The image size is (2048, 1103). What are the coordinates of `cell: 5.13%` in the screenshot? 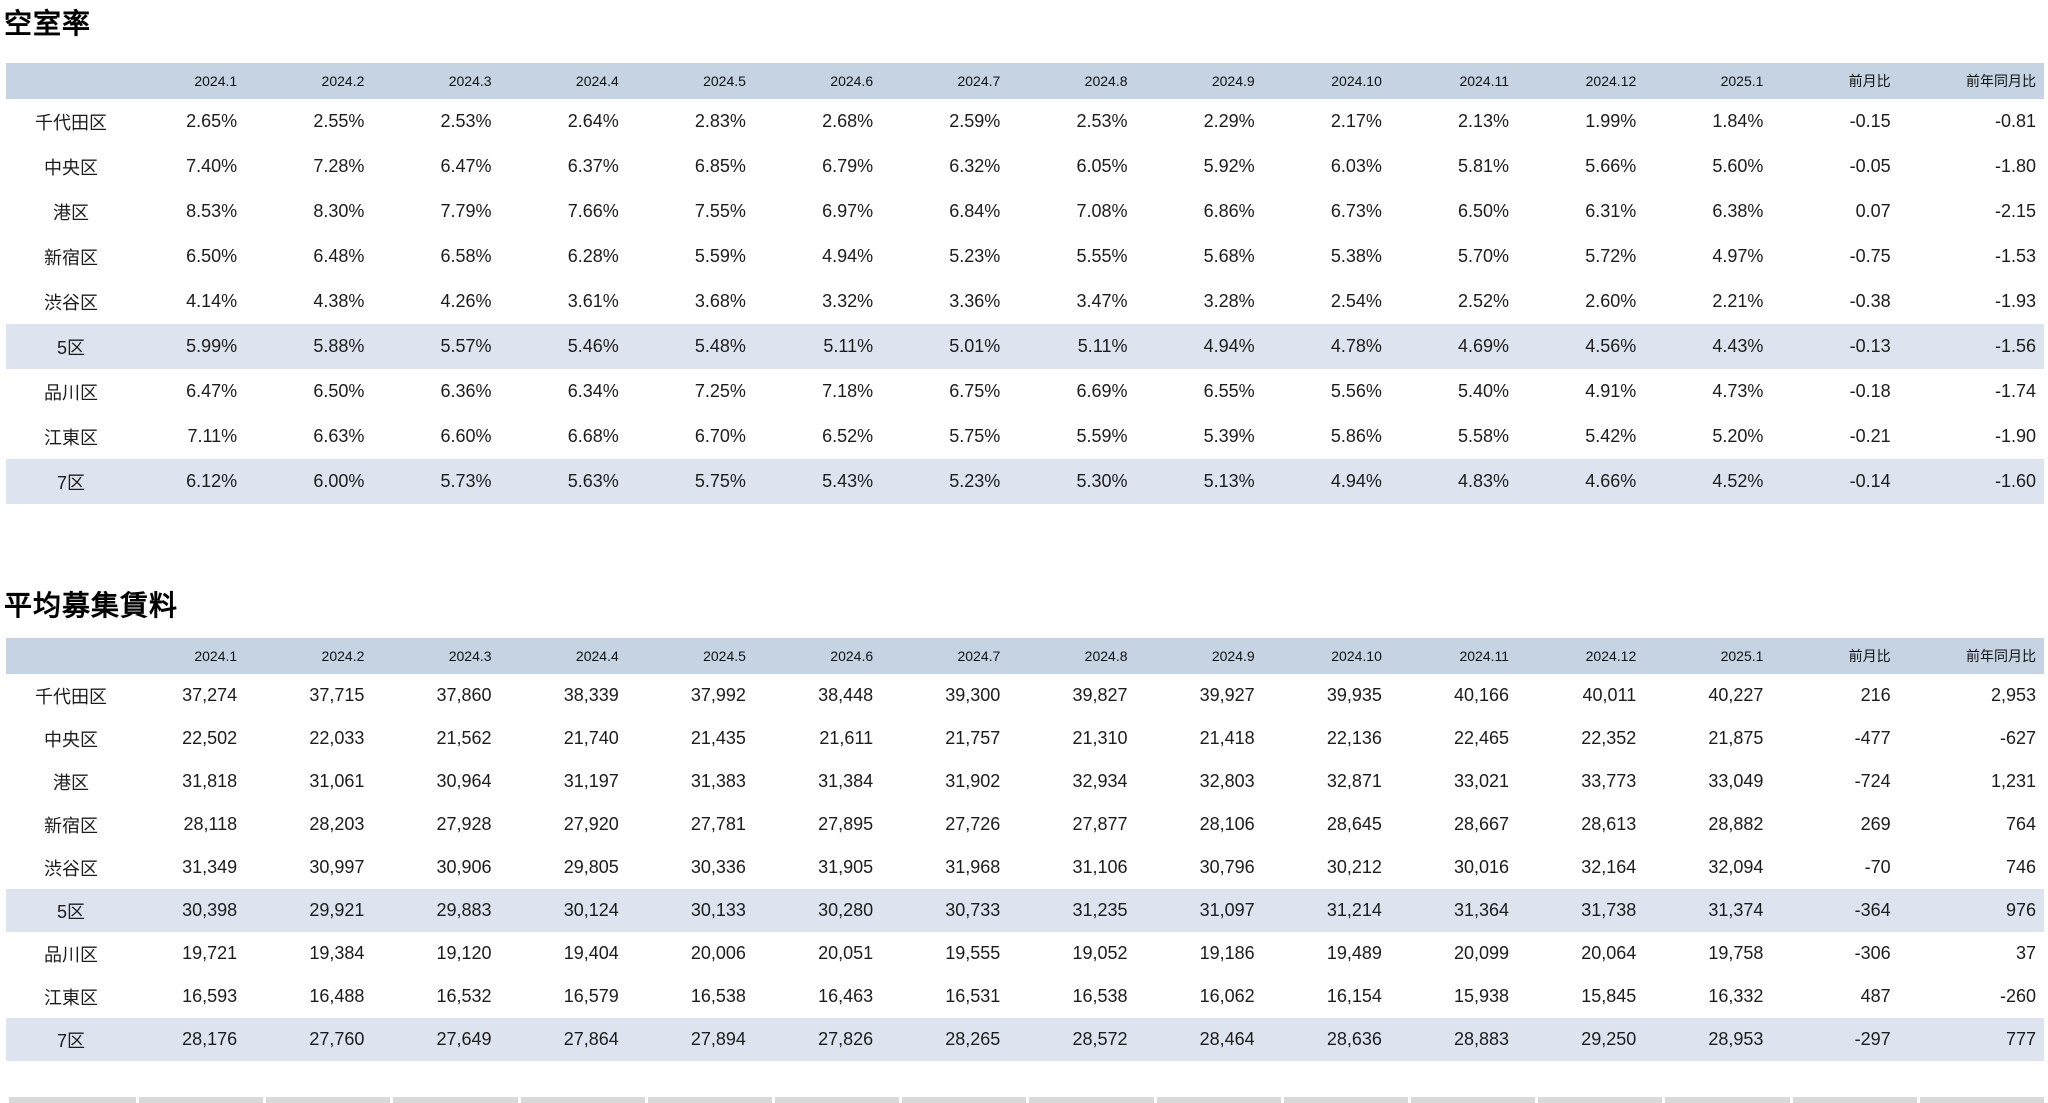 It's located at (1217, 481).